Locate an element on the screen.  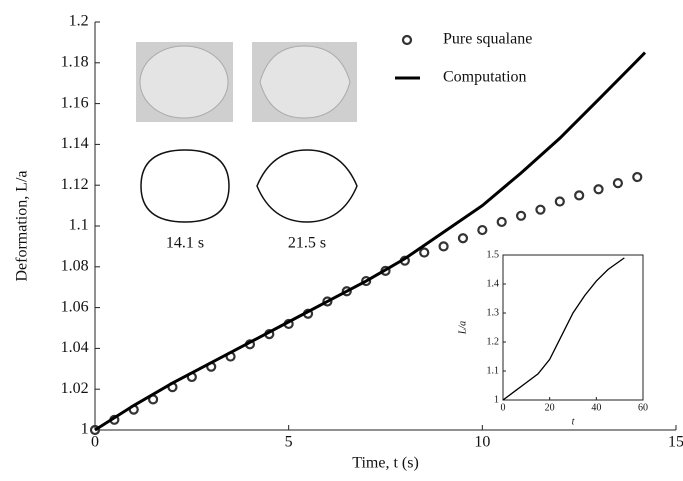
inset-frame is located at coordinates (573, 327).